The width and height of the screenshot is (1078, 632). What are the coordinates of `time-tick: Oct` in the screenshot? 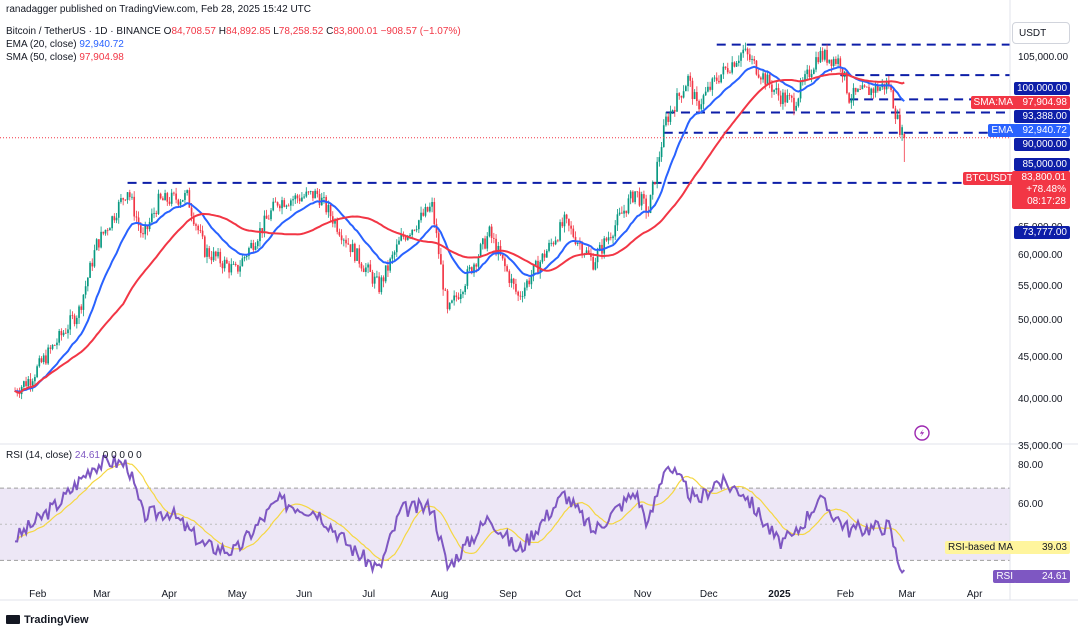 It's located at (573, 594).